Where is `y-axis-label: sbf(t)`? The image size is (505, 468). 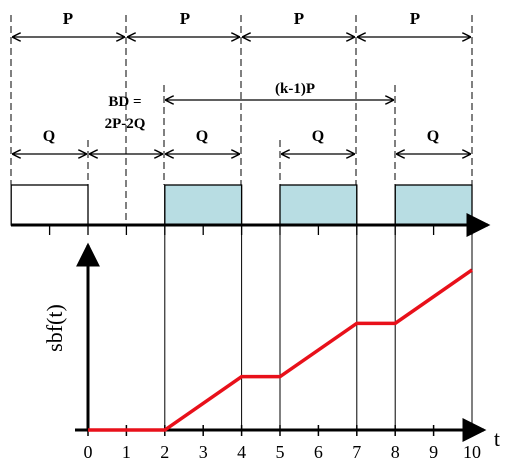 y-axis-label: sbf(t) is located at coordinates (54, 328).